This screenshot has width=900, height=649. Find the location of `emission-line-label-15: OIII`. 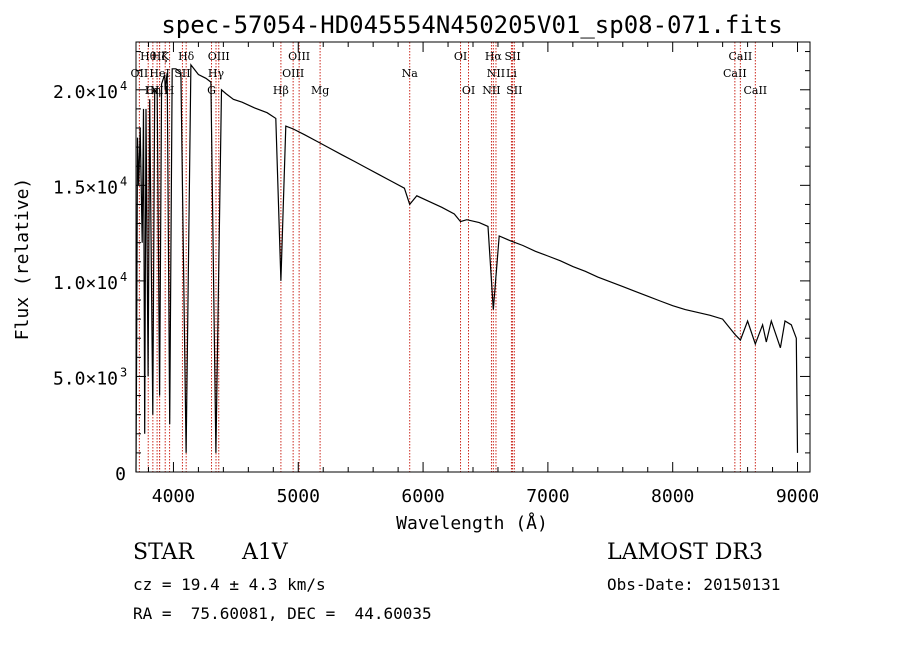

emission-line-label-15: OIII is located at coordinates (299, 56).